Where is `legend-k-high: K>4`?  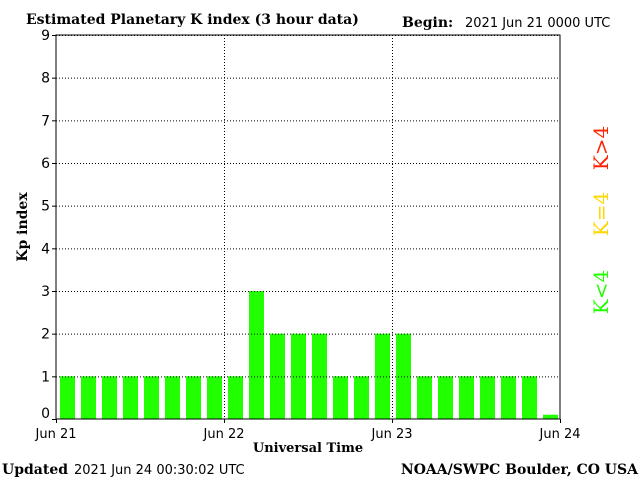
legend-k-high: K>4 is located at coordinates (601, 148).